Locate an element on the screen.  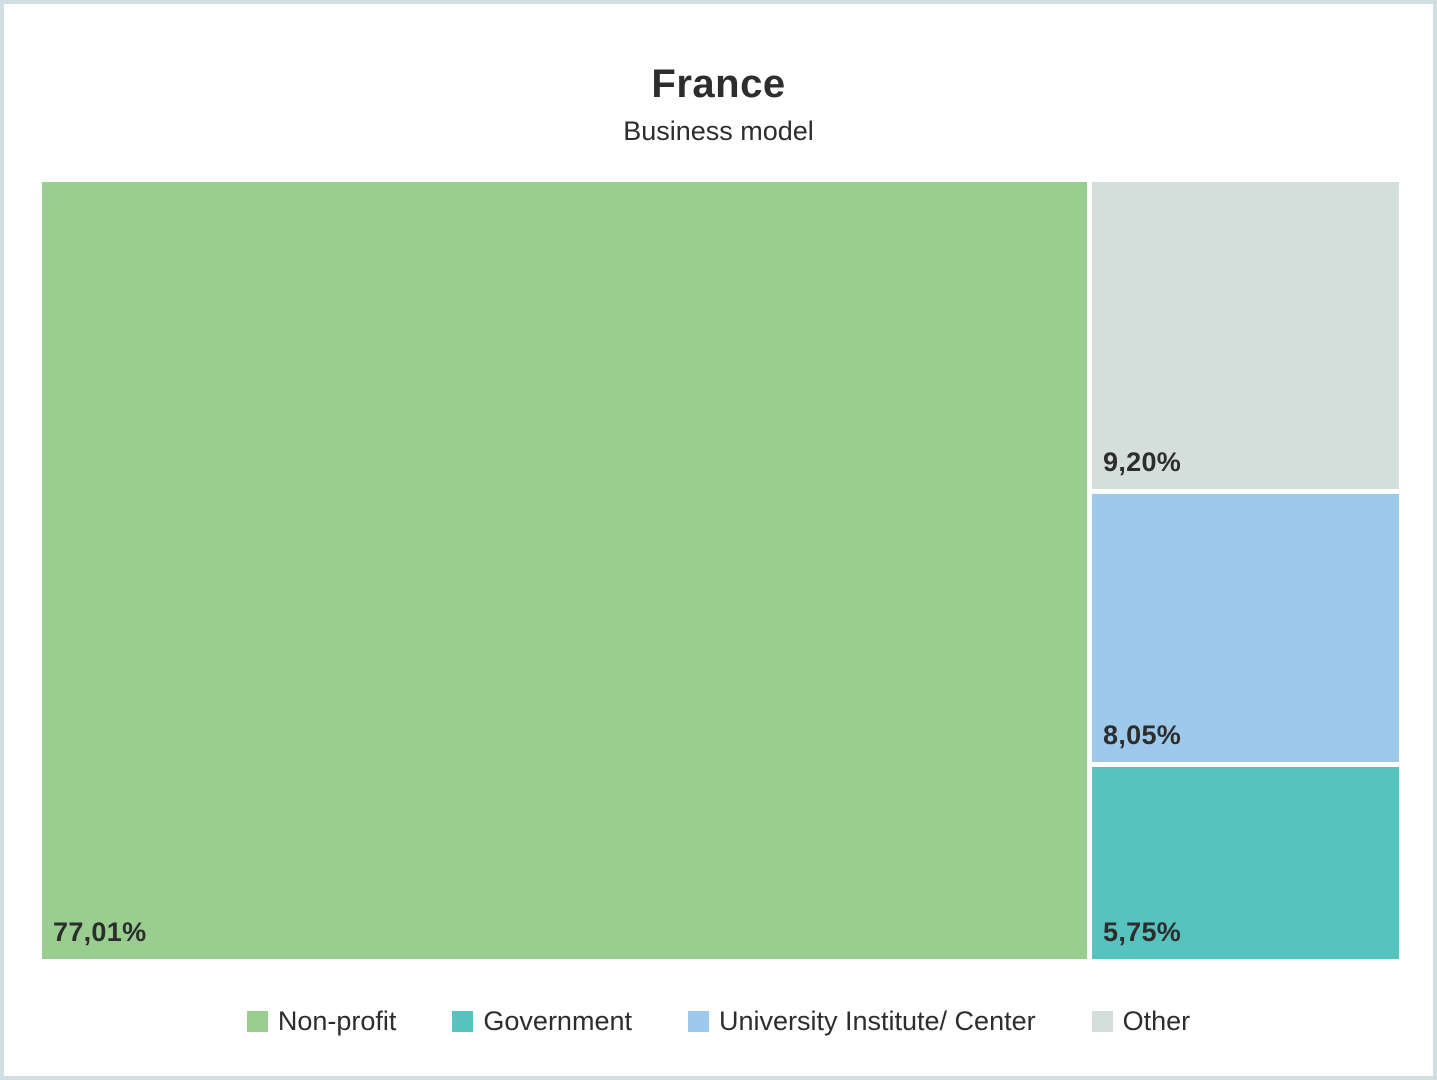
chart-title: France is located at coordinates (718, 84).